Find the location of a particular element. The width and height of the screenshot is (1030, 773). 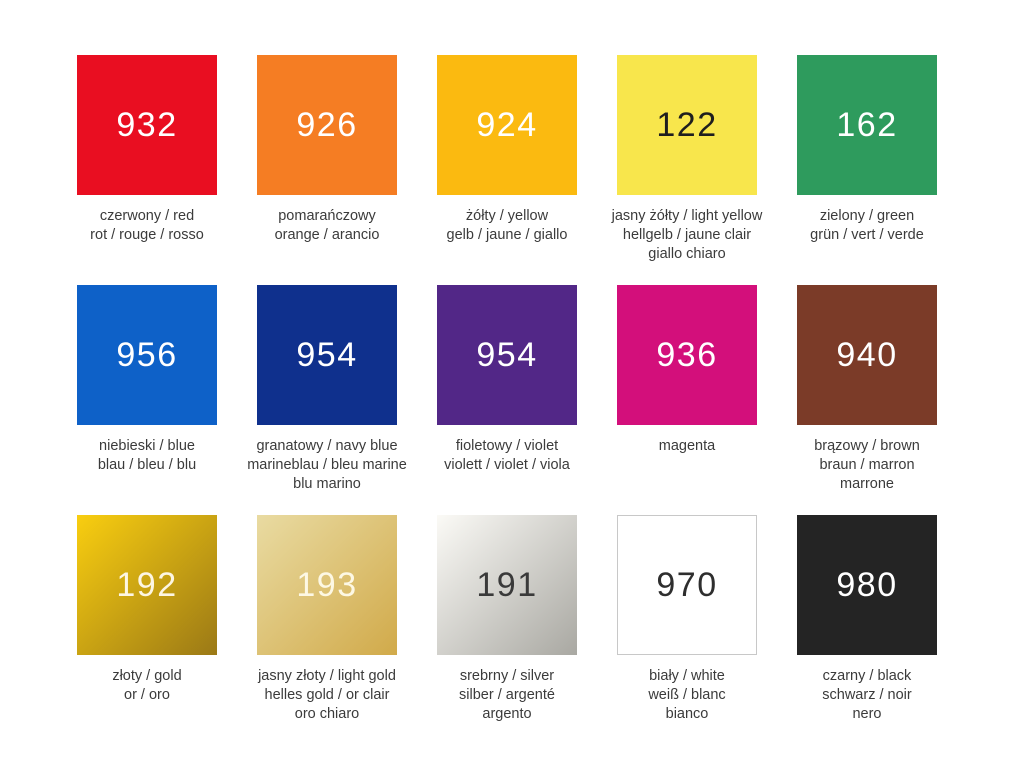

swatch-cell: 926 pomarańczowy orange / arancio is located at coordinates (327, 170).